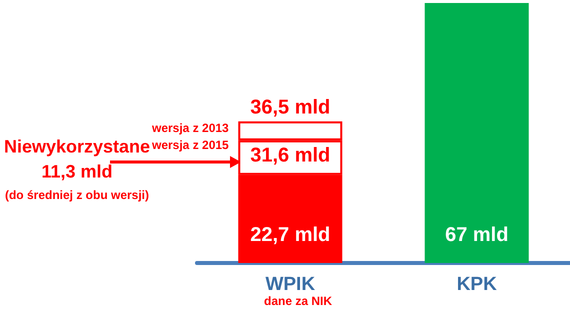 This screenshot has width=570, height=315. Describe the element at coordinates (290, 155) in the screenshot. I see `annotation: 31,6 mld` at that location.